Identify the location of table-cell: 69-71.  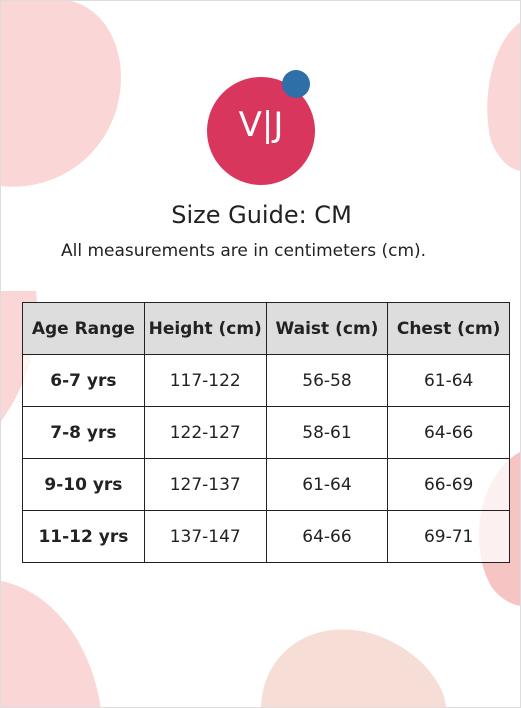
(448, 536).